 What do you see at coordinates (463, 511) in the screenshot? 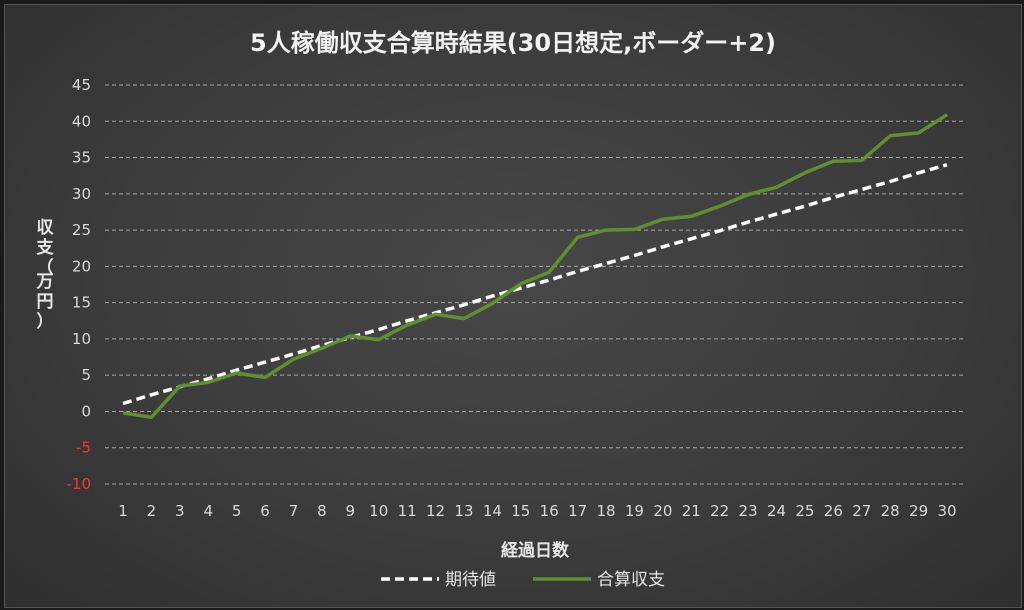
I see `x-tick-label: 13` at bounding box center [463, 511].